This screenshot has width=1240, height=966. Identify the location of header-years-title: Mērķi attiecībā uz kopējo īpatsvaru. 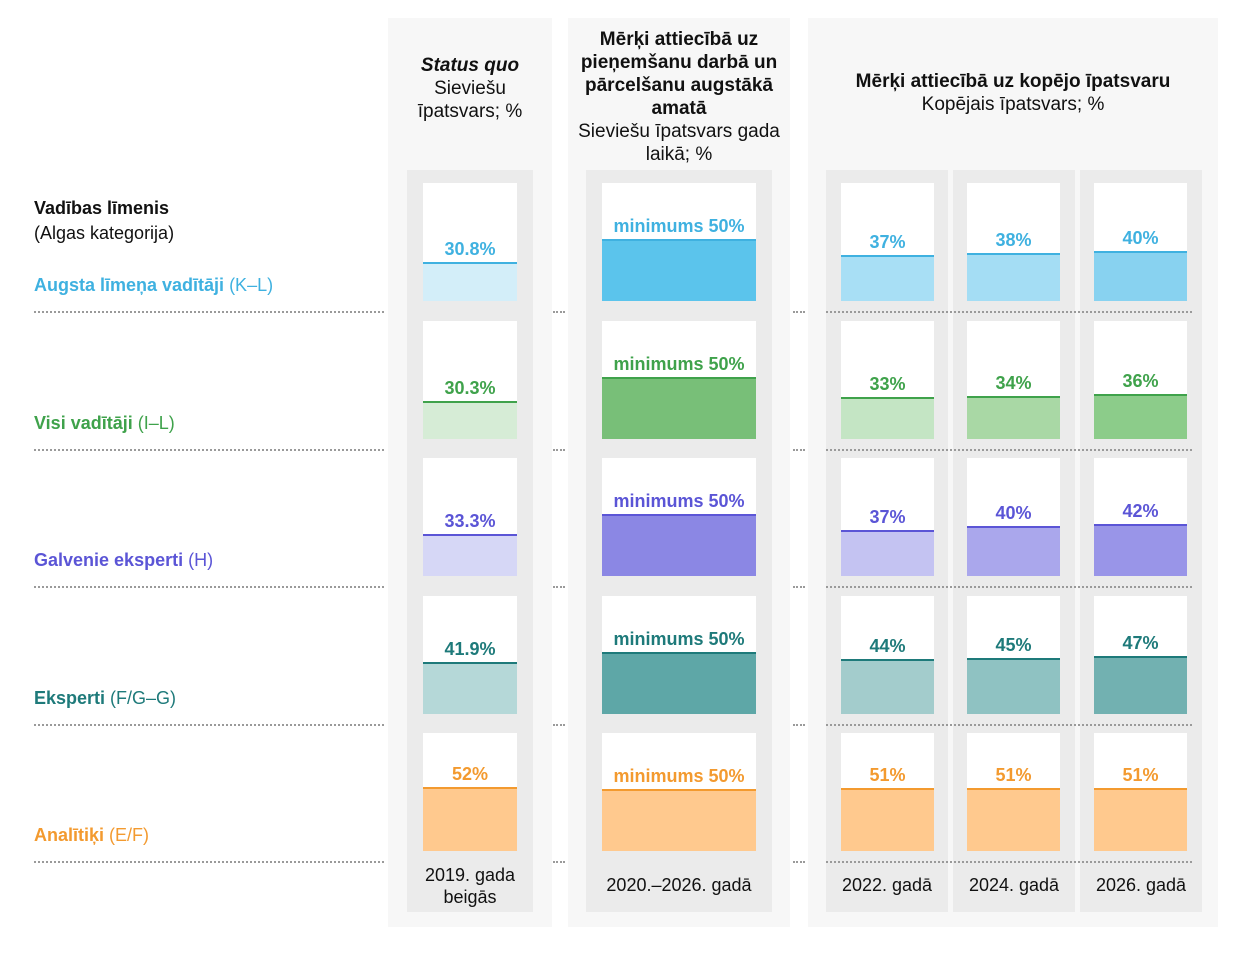
(1013, 81).